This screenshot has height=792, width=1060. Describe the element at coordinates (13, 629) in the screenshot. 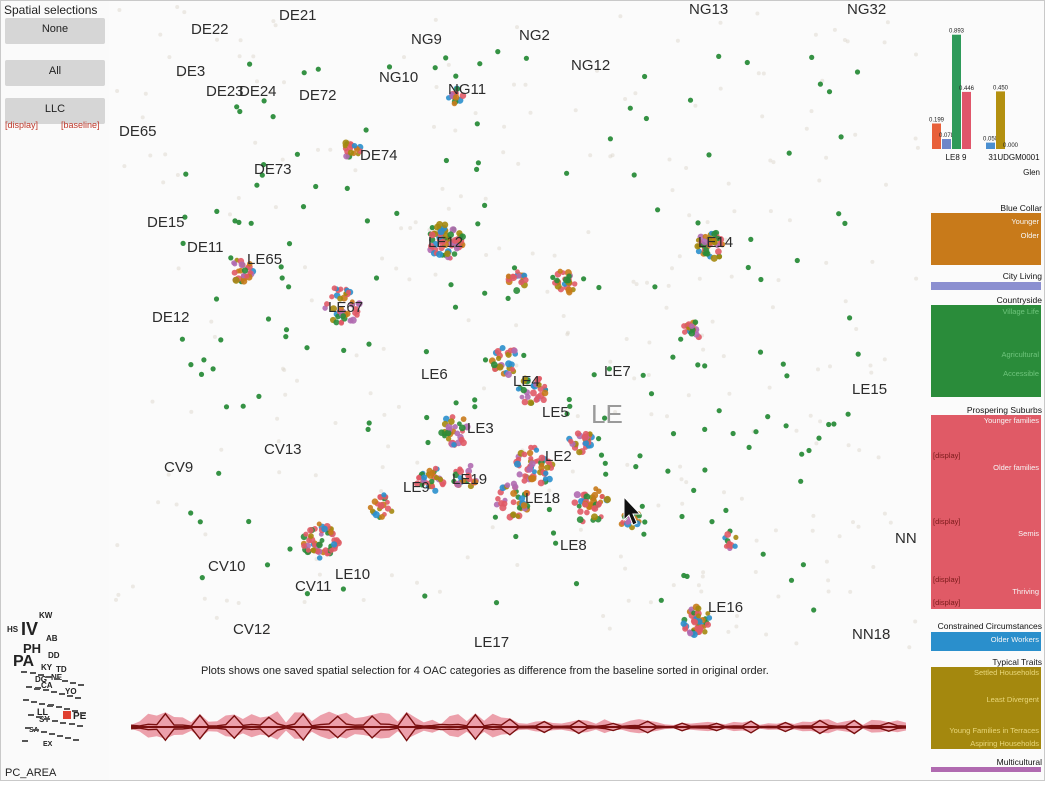

I see `mini-map-area-label: HS` at that location.